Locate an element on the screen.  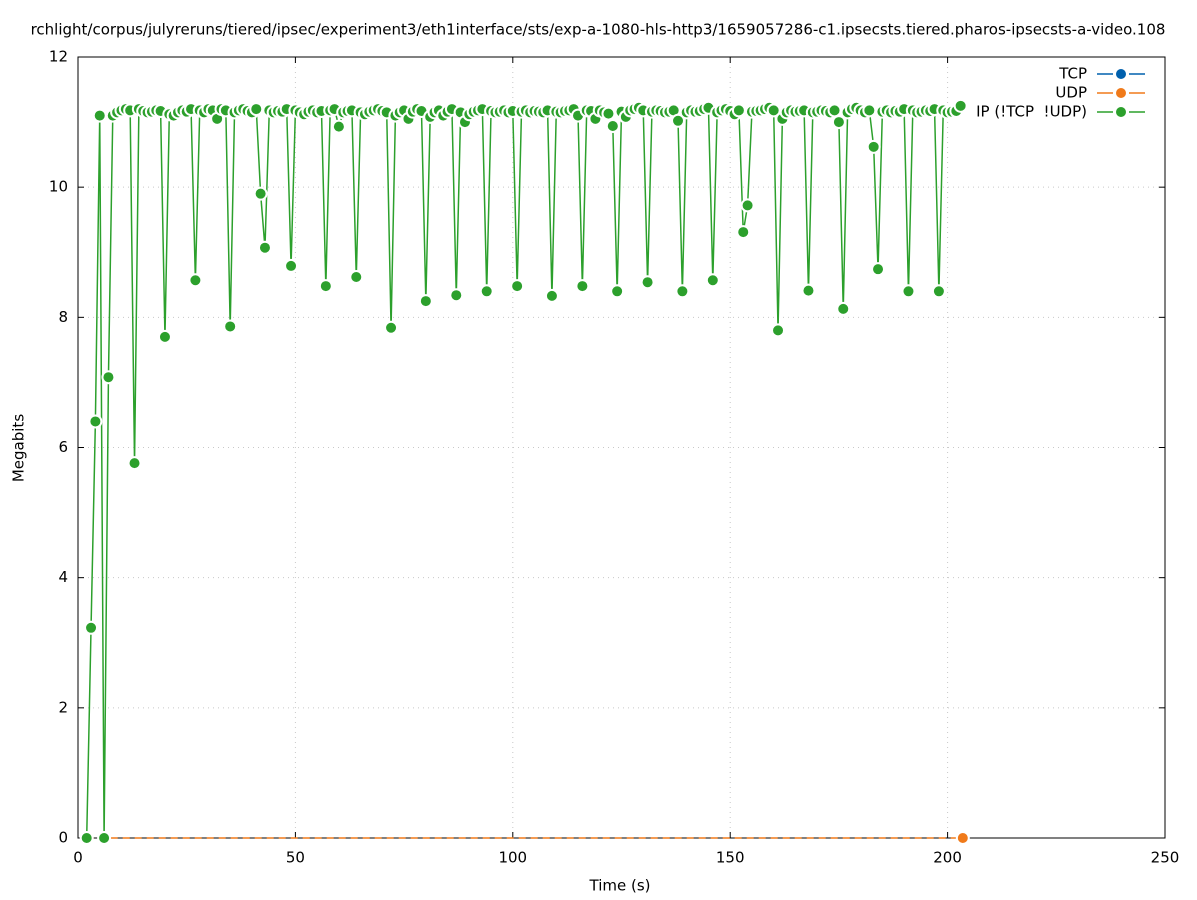
x-tick-label: 100 is located at coordinates (512, 858).